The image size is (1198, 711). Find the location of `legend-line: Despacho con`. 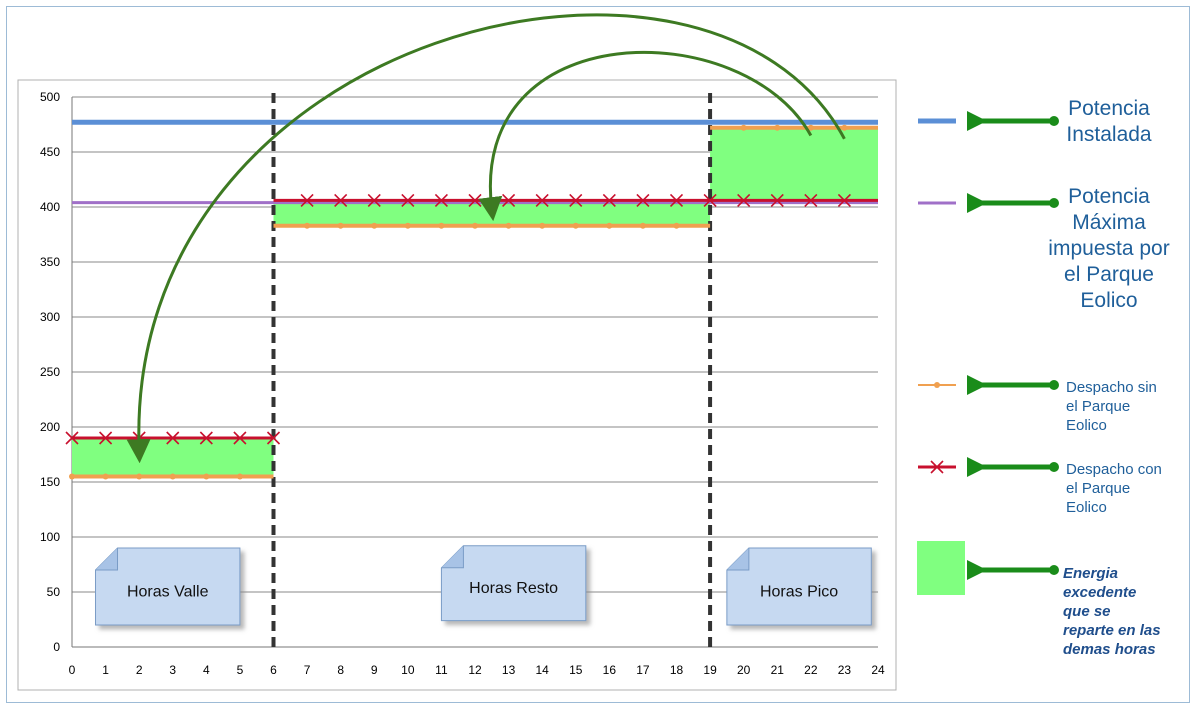

legend-line: Despacho con is located at coordinates (1114, 469).